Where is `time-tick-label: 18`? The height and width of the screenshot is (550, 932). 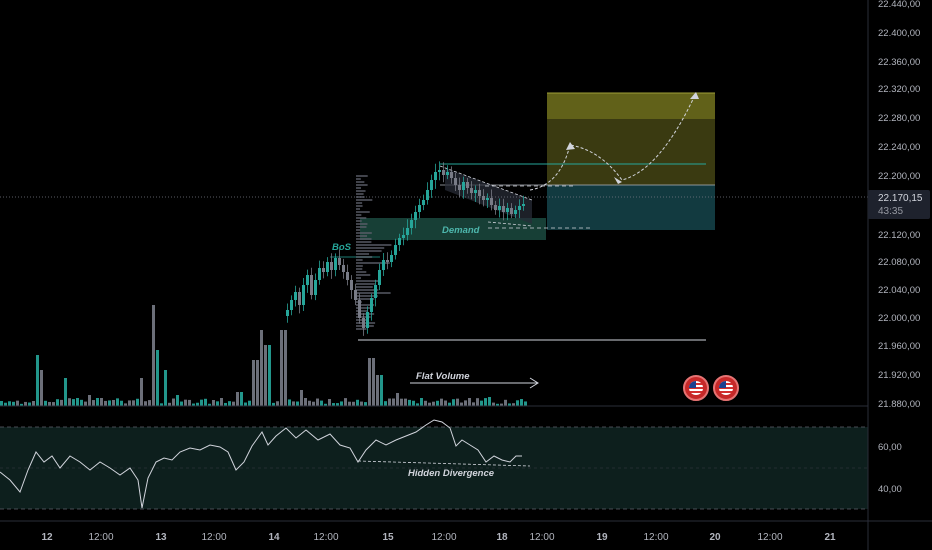
time-tick-label: 18 is located at coordinates (502, 537).